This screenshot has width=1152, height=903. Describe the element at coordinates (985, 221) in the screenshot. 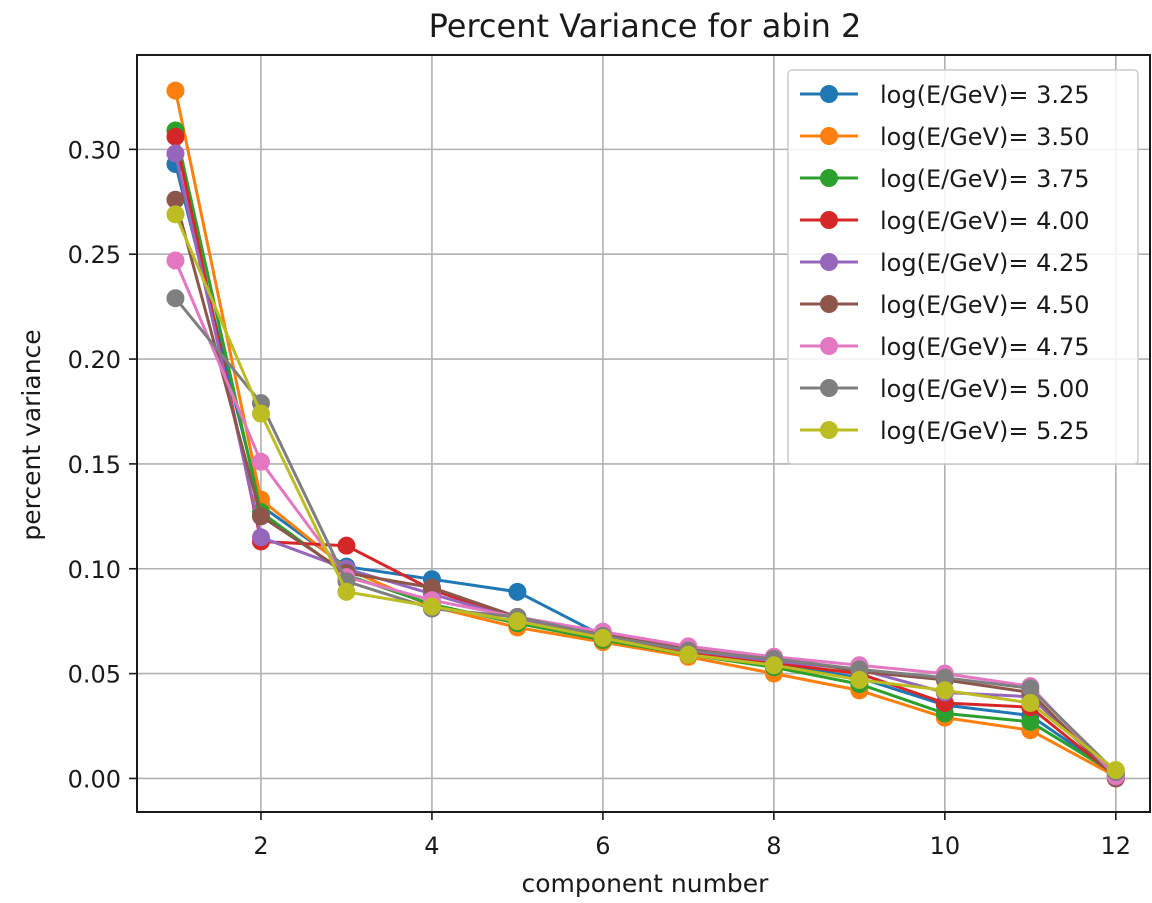

I see `legend-label: log(E/GeV)= 4.00` at that location.